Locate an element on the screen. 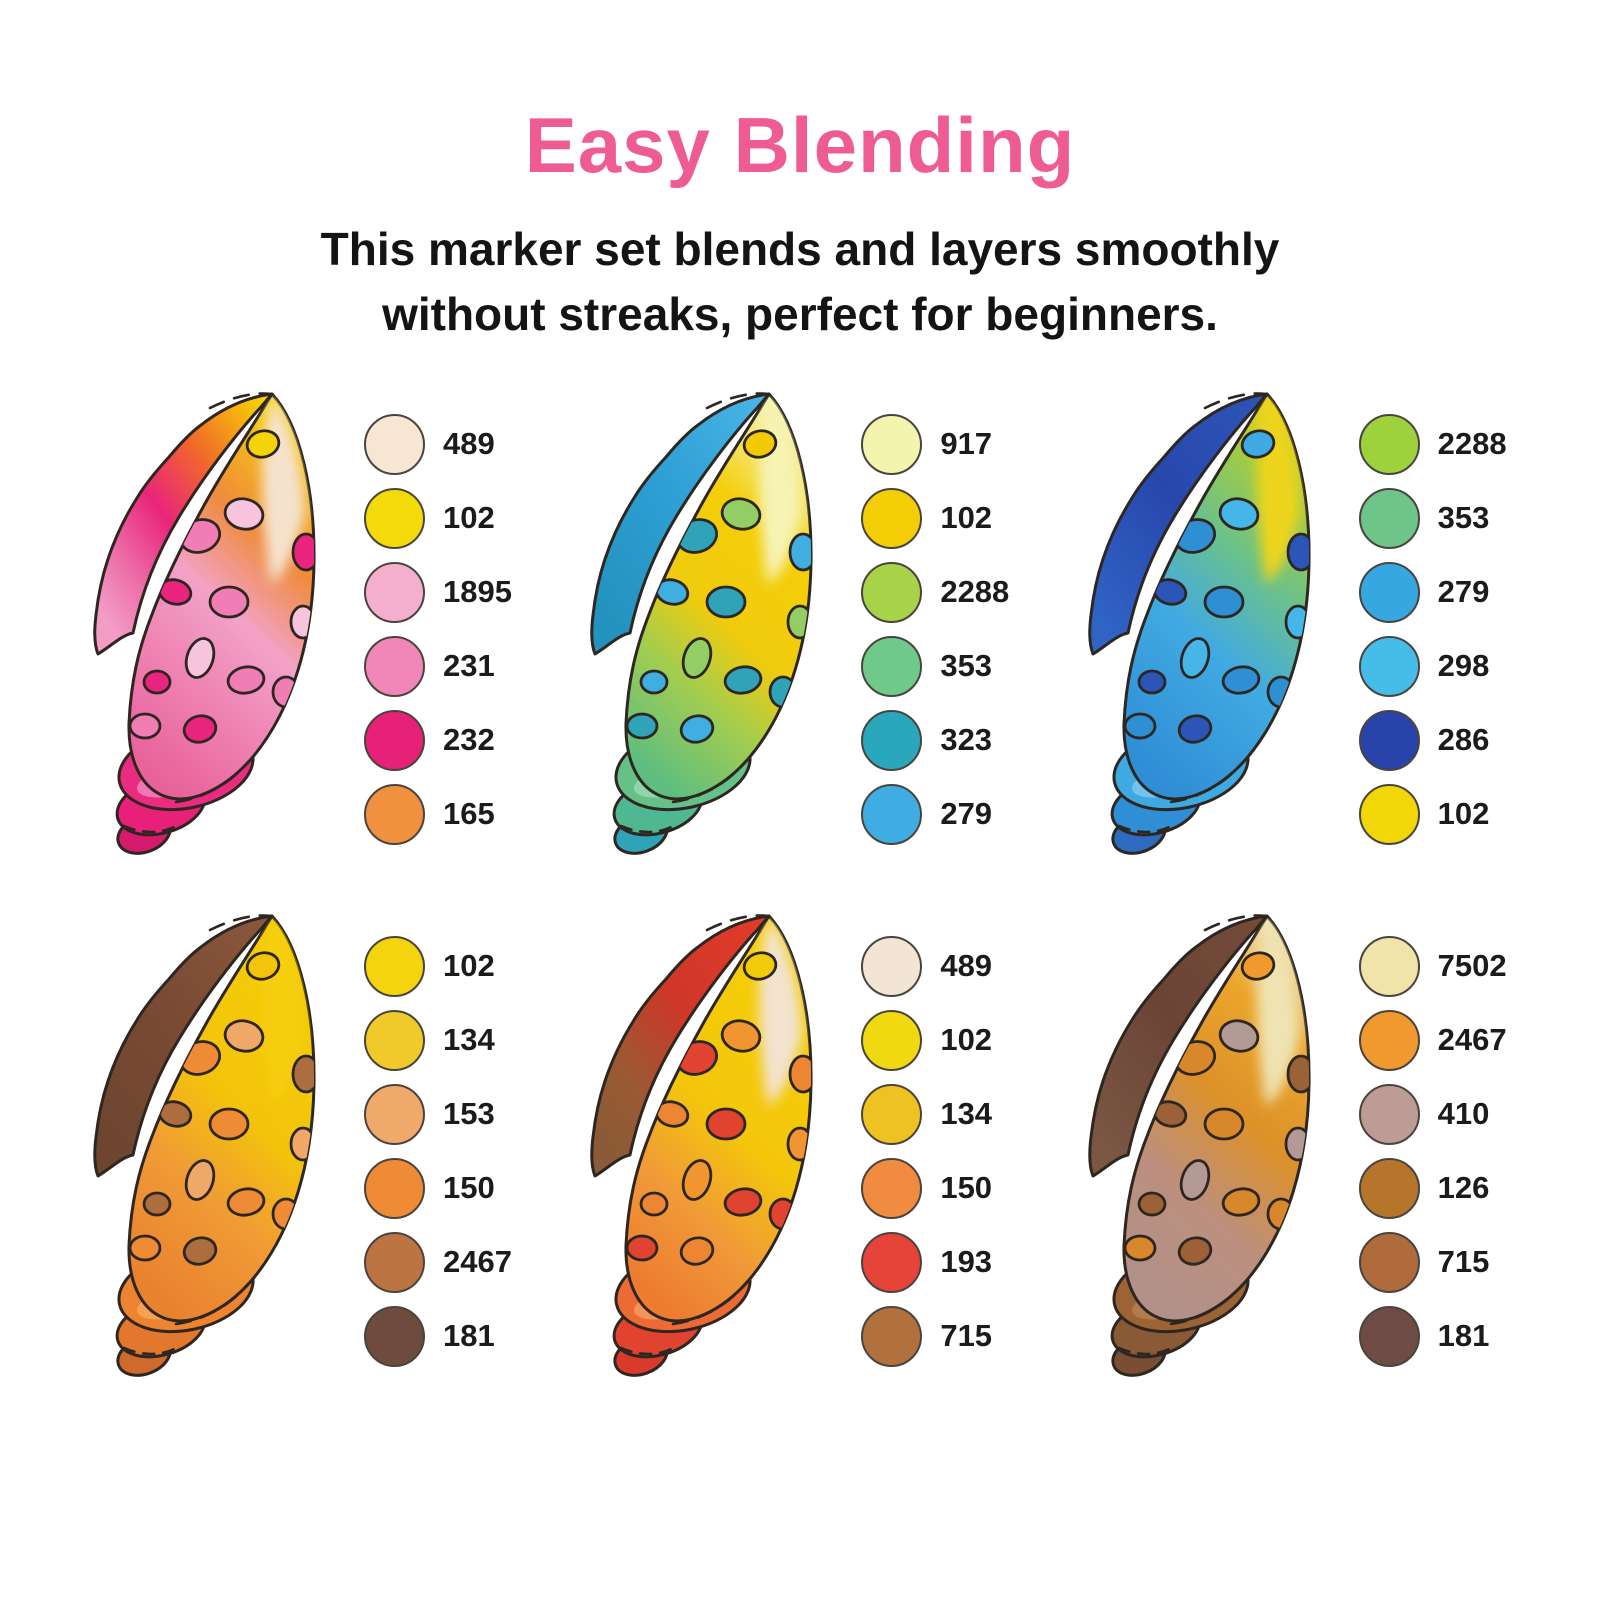 Image resolution: width=1600 pixels, height=1600 pixels. marker-code-label: 323 is located at coordinates (966, 740).